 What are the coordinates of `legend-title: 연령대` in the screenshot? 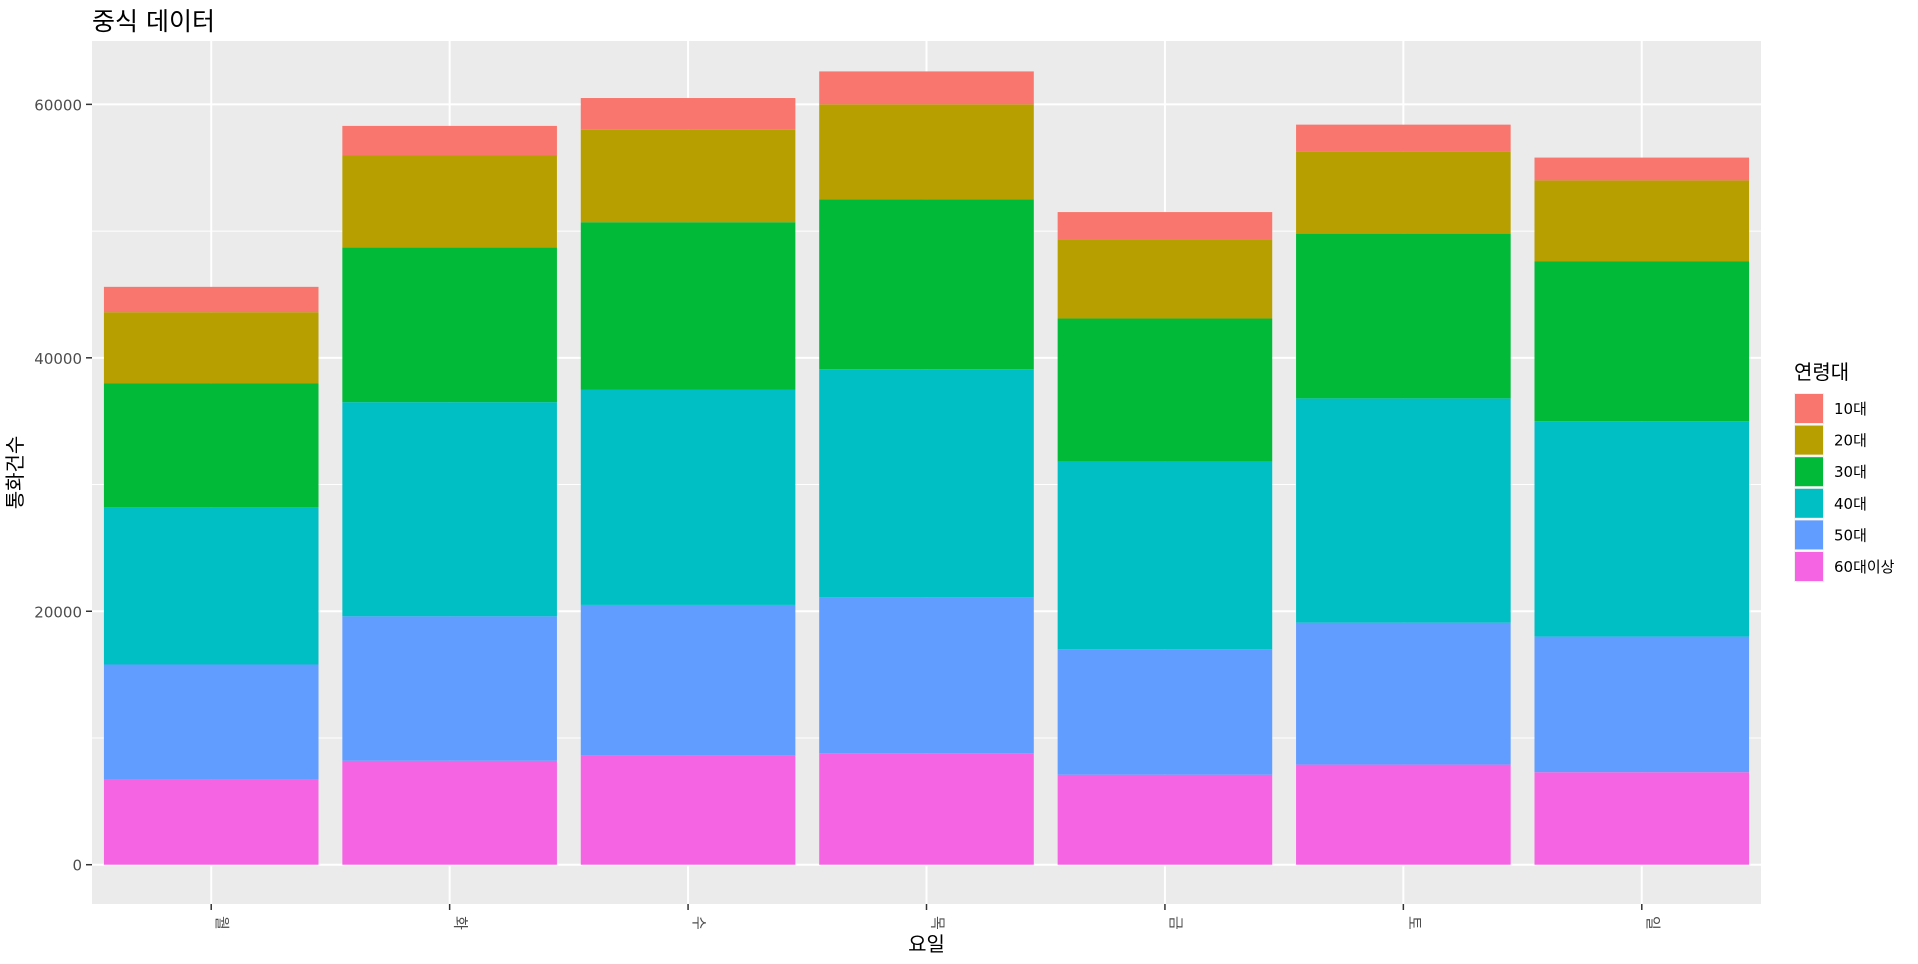 It's located at (1821, 372).